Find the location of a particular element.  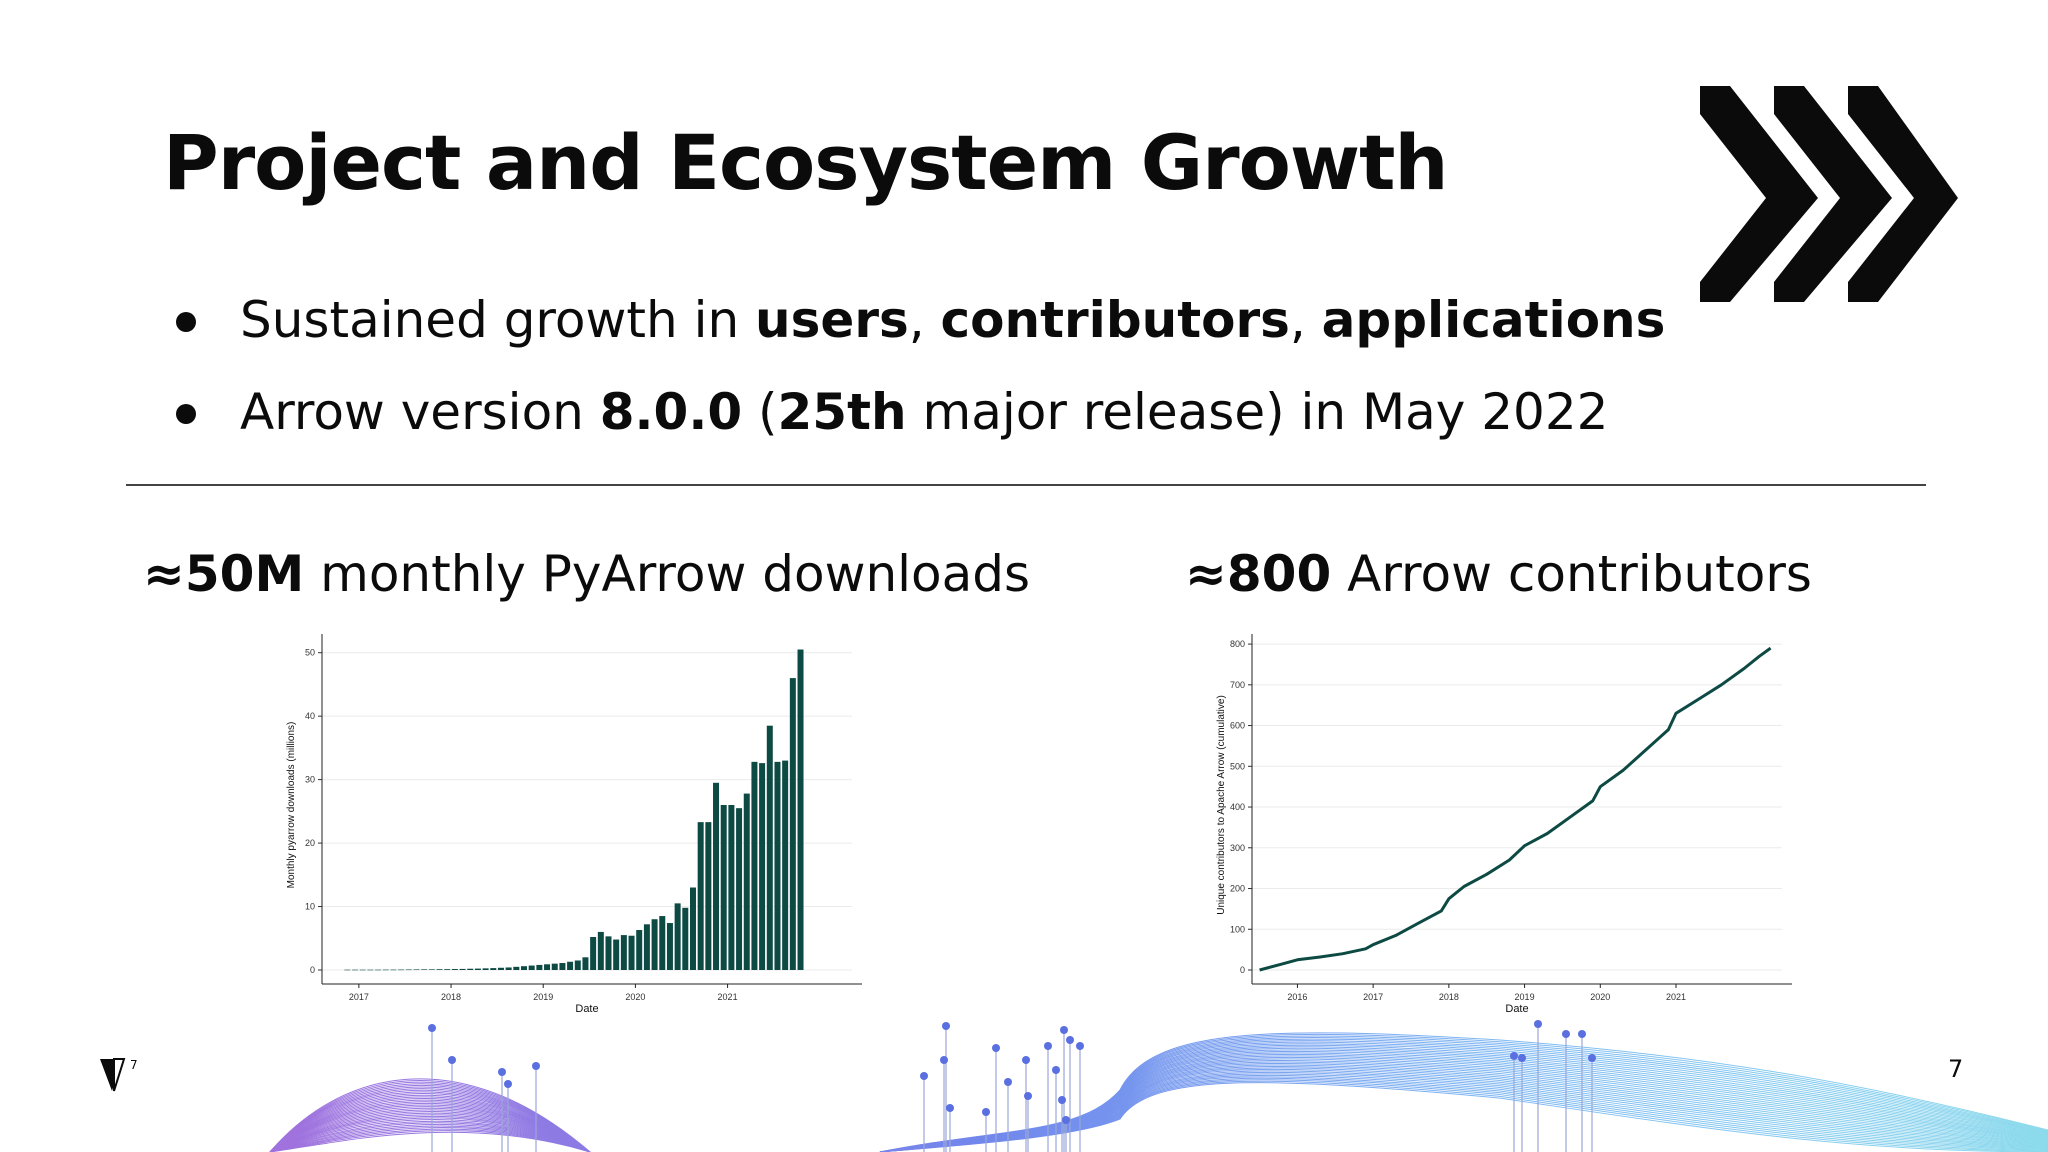

contributors-x-tick-label: 2018 is located at coordinates (1449, 997).